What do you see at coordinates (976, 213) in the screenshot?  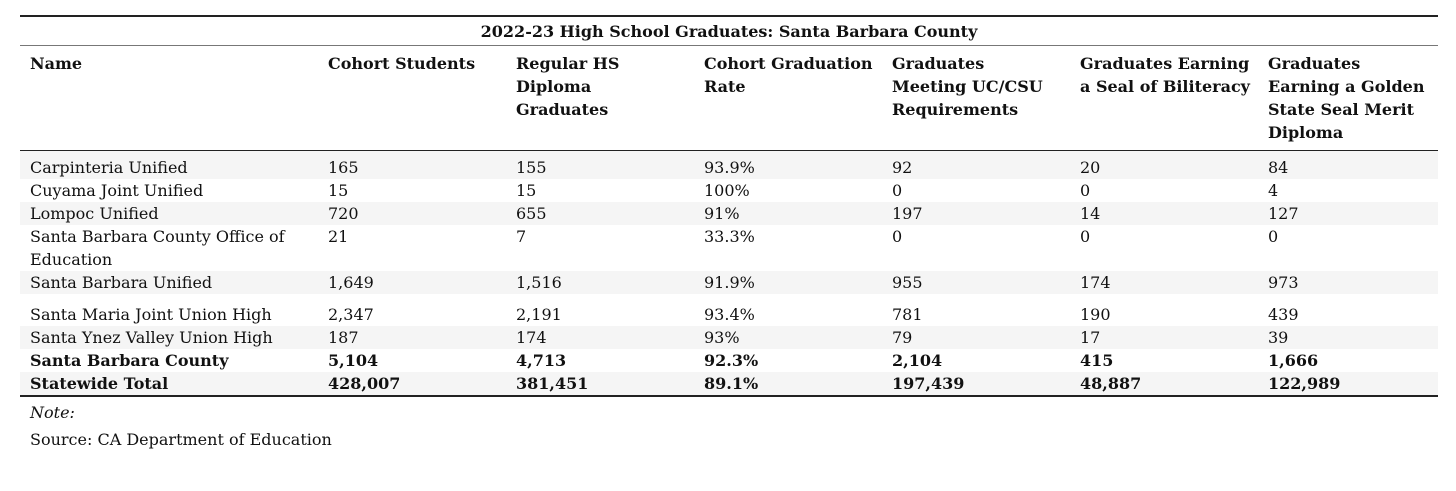 I see `cell-uc-csu: 197` at bounding box center [976, 213].